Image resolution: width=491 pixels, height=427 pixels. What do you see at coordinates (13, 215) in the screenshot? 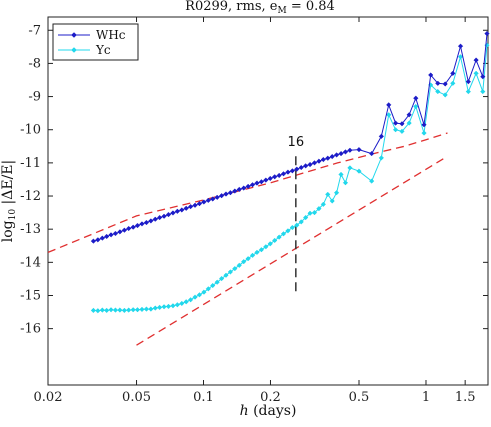
I see `y-axis-label-sub: 10` at bounding box center [13, 215].